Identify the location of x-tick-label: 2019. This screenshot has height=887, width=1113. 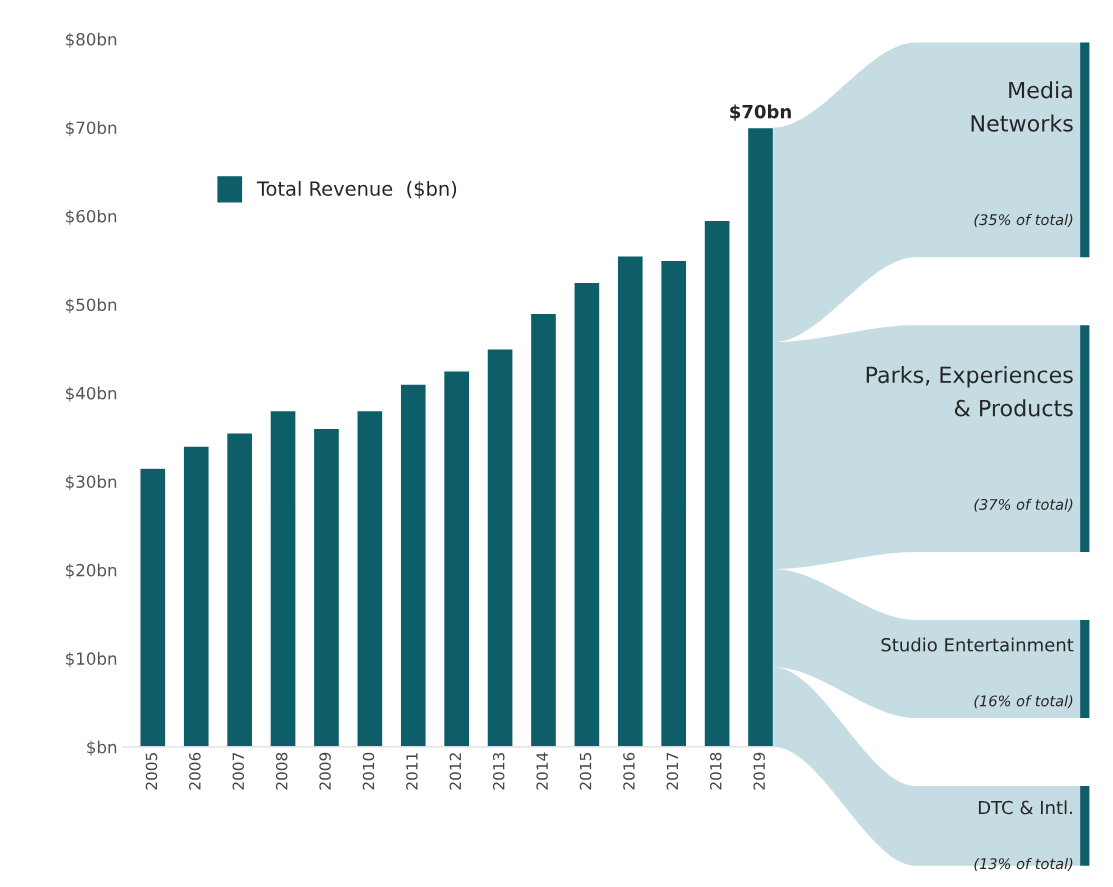
(759, 771).